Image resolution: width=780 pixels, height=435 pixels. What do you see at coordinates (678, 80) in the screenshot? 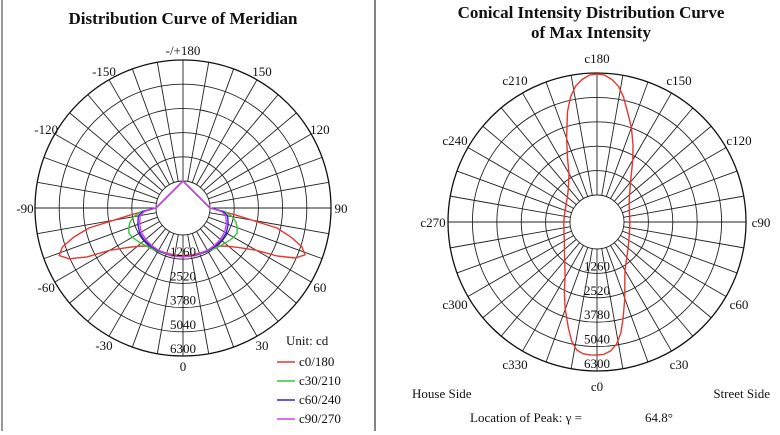
I see `angle-label: c150` at bounding box center [678, 80].